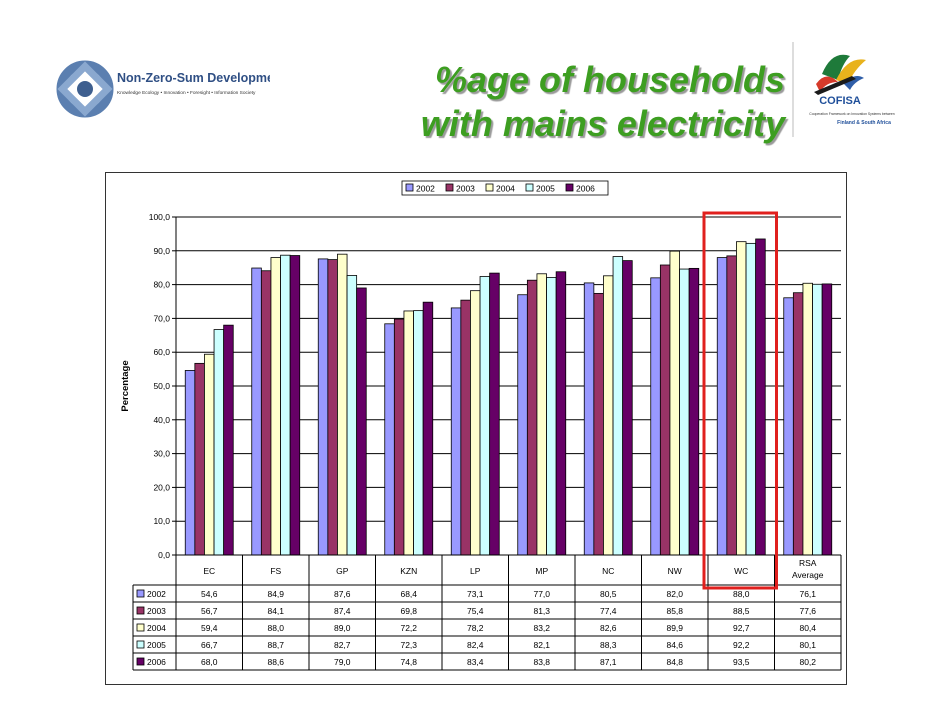 Image resolution: width=942 pixels, height=728 pixels. What do you see at coordinates (608, 628) in the screenshot?
I see `table-cell: 82,6` at bounding box center [608, 628].